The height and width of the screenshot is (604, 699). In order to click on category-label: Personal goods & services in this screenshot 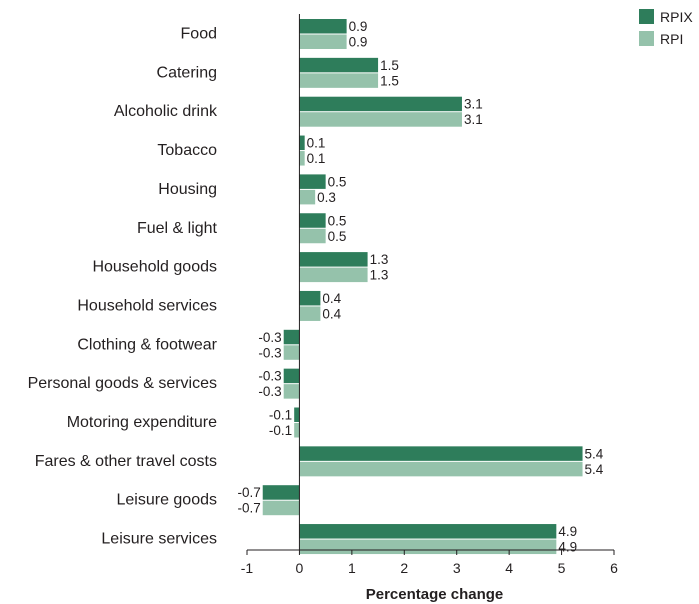, I will do `click(122, 383)`.